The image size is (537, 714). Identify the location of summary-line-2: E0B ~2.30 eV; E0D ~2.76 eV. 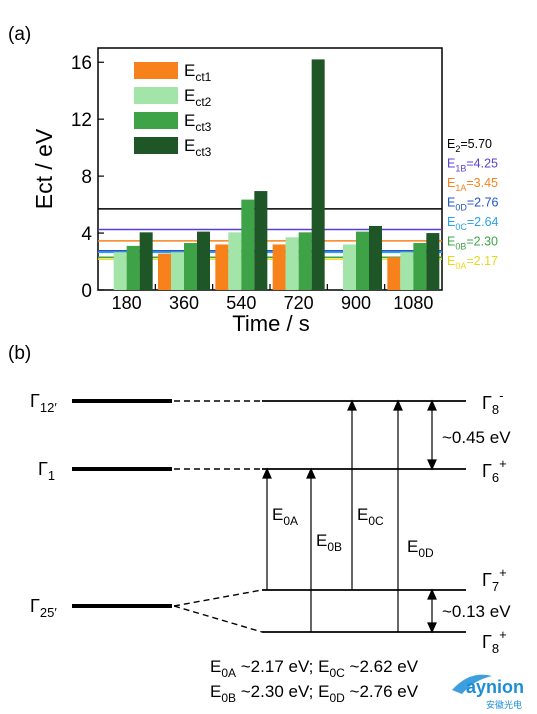
(314, 693).